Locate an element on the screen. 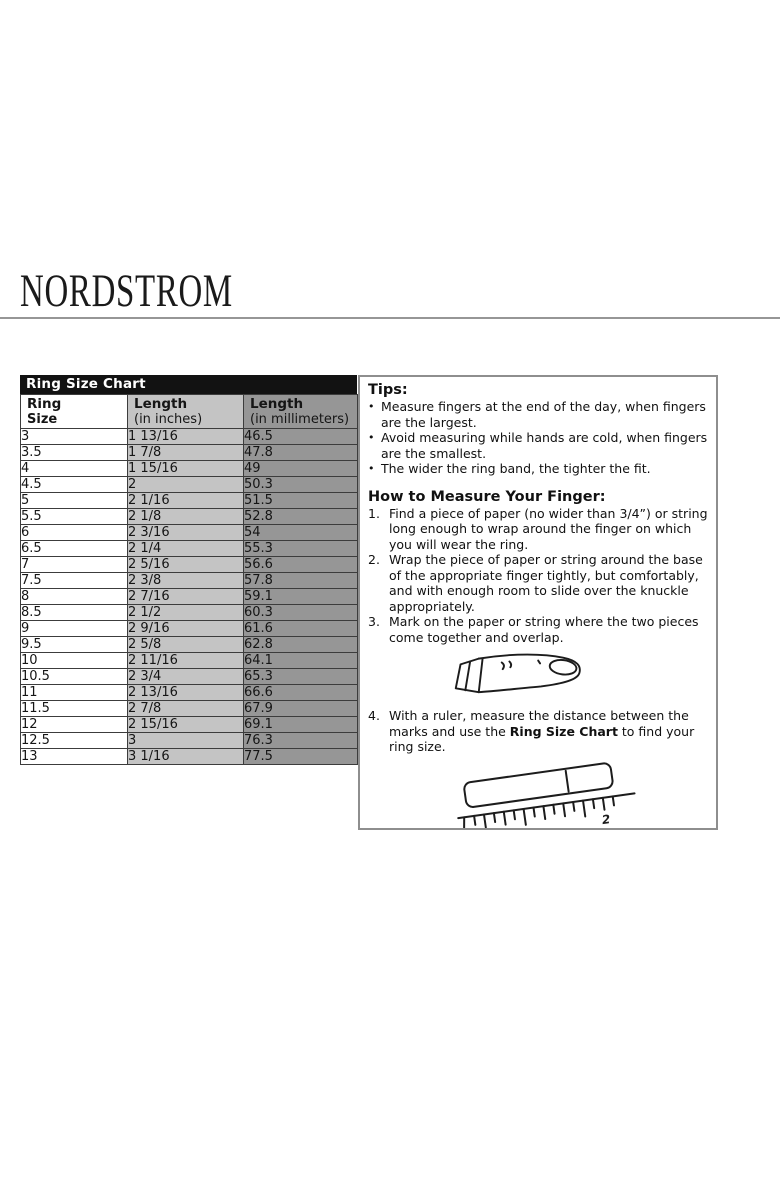  col-header-length-inches: Length (in inches) is located at coordinates (185, 411).